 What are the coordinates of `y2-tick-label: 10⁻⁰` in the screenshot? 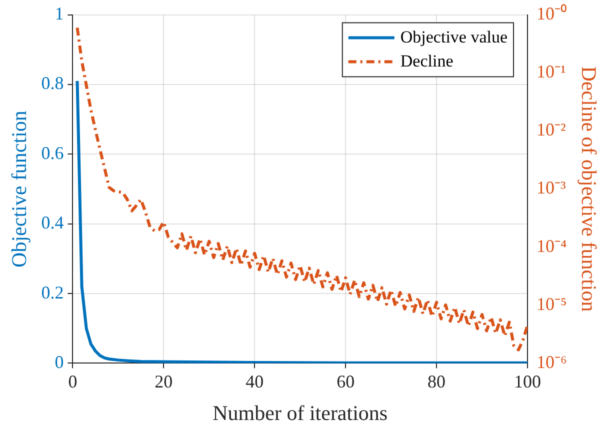 It's located at (551, 14).